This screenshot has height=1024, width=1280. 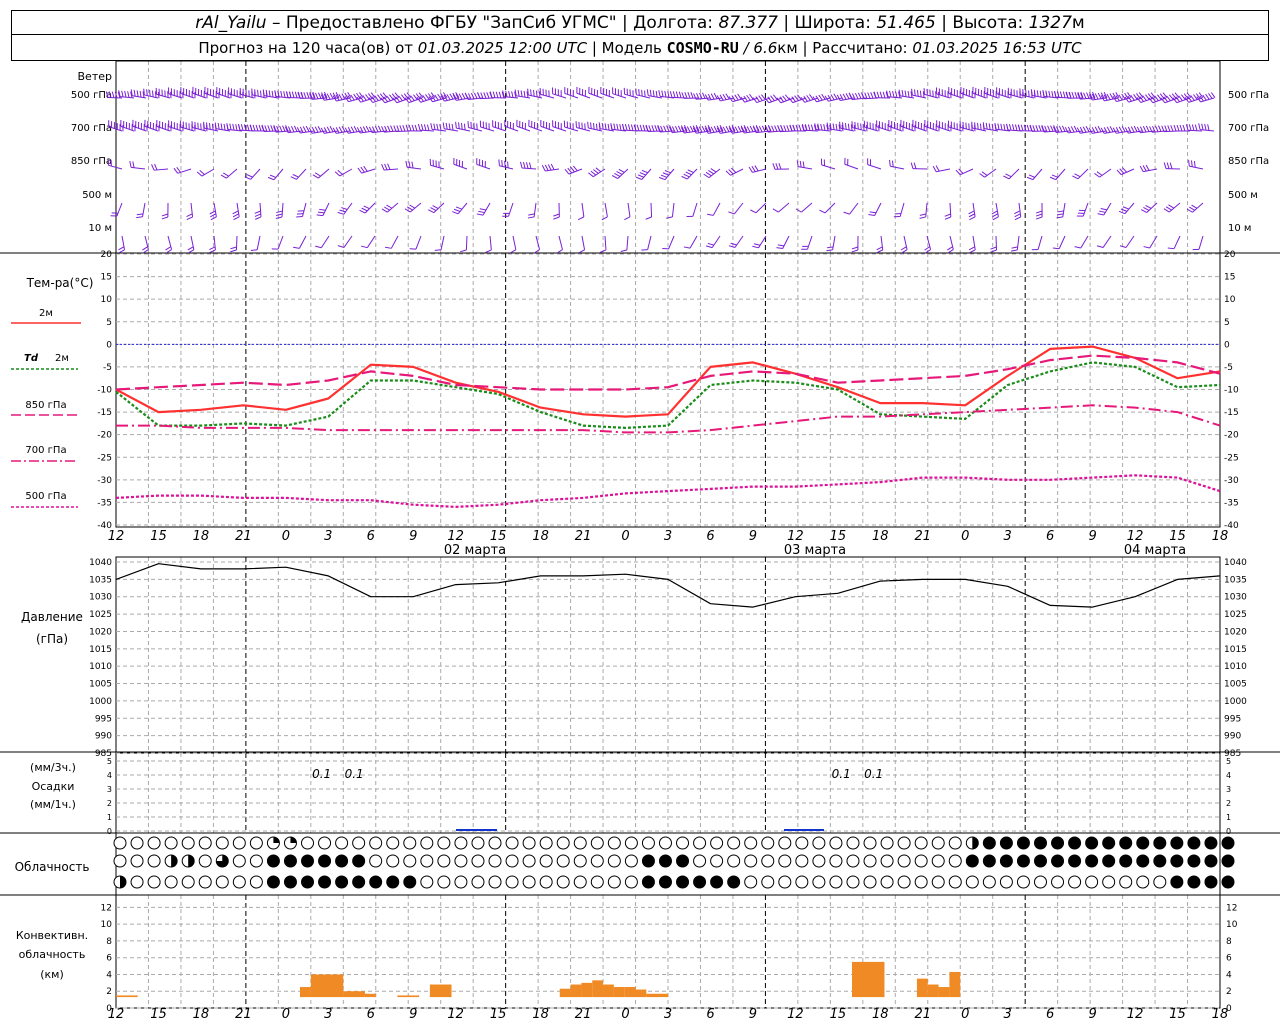 I want to click on hour-tick-label: 9, so click(x=1092, y=1014).